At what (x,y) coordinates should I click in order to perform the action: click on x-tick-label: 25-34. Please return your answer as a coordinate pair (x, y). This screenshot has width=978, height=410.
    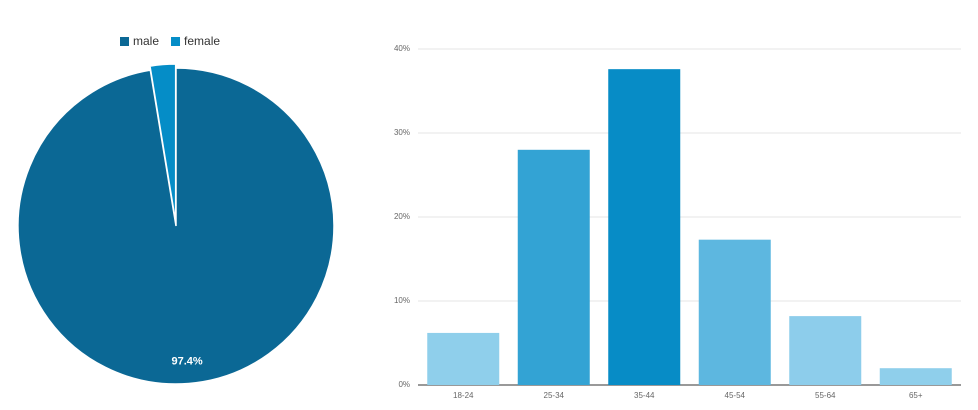
    Looking at the image, I should click on (554, 395).